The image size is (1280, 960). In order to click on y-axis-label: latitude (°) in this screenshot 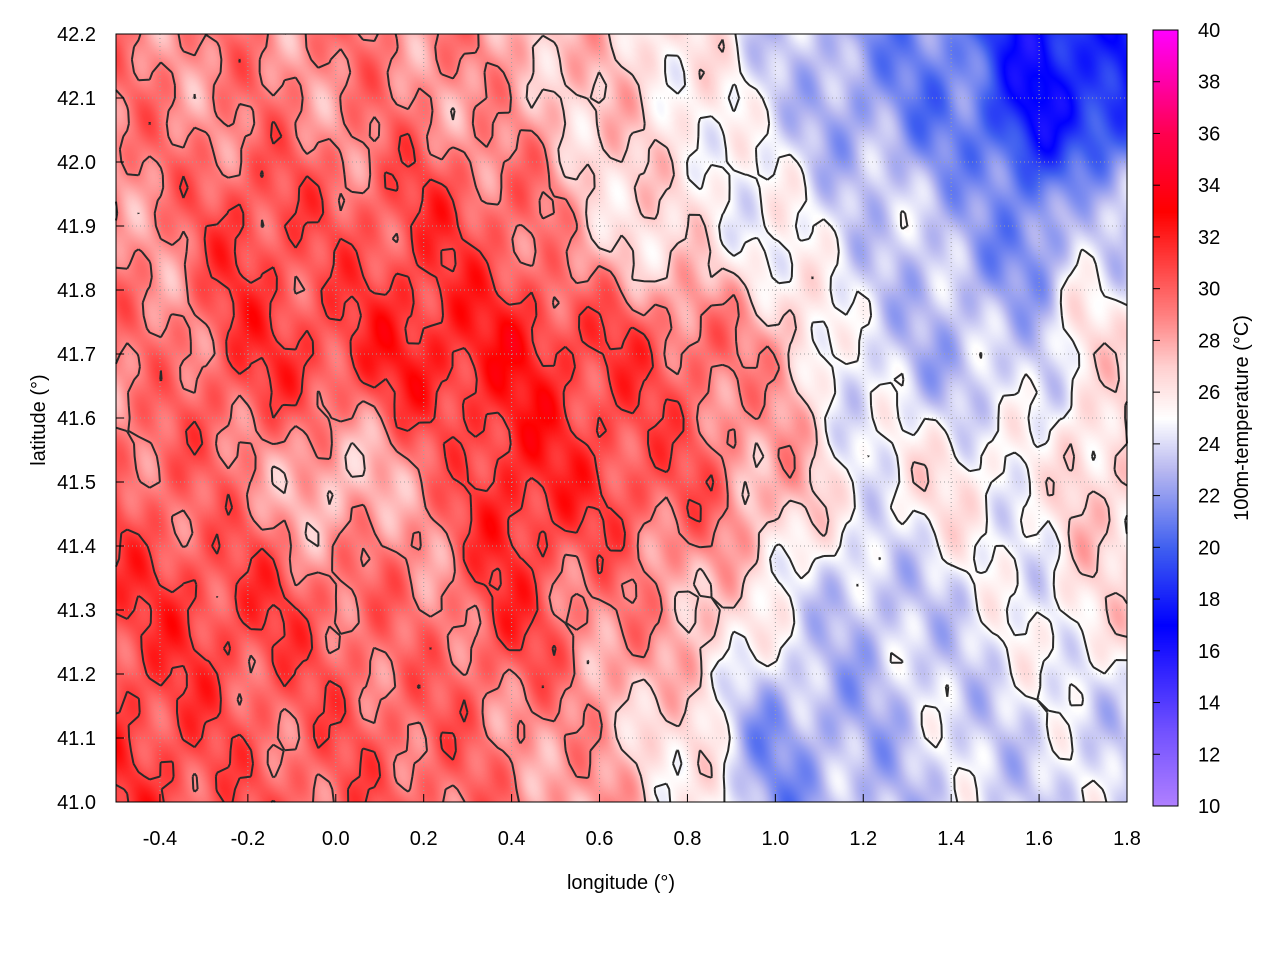, I will do `click(39, 419)`.